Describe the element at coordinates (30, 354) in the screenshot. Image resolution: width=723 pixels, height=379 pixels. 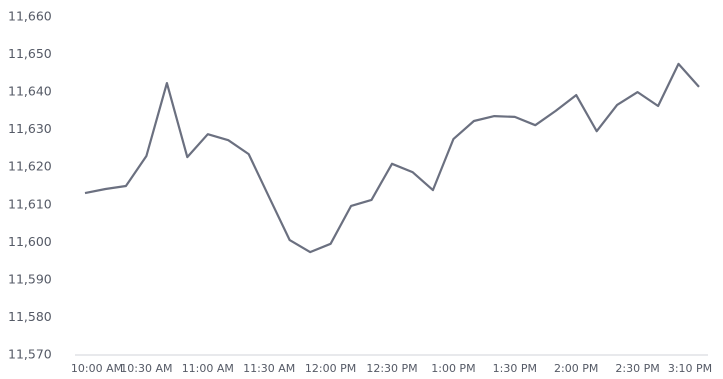
I see `y-tick-label: 11,570` at that location.